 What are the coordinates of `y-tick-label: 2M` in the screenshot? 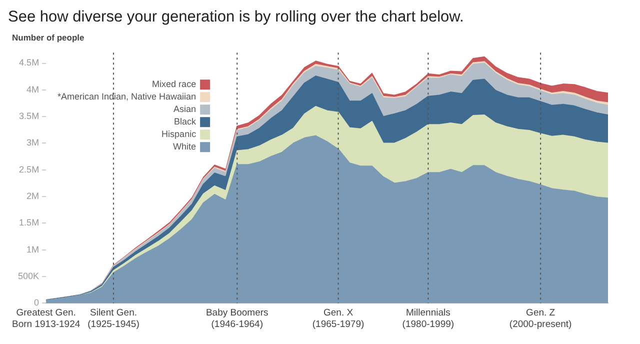 It's located at (33, 196).